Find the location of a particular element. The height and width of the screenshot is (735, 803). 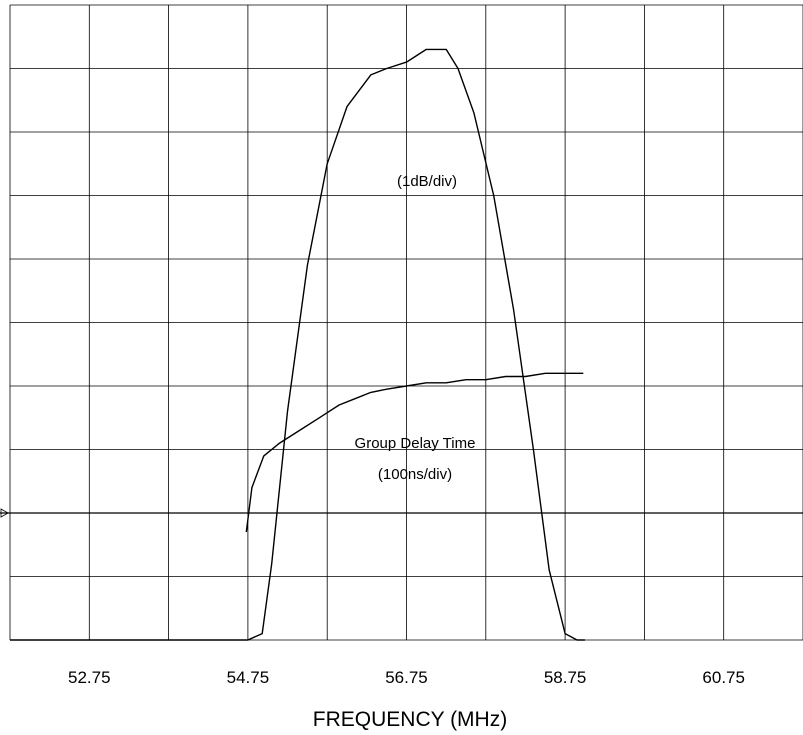

x-tick-label: 54.75 is located at coordinates (248, 677).